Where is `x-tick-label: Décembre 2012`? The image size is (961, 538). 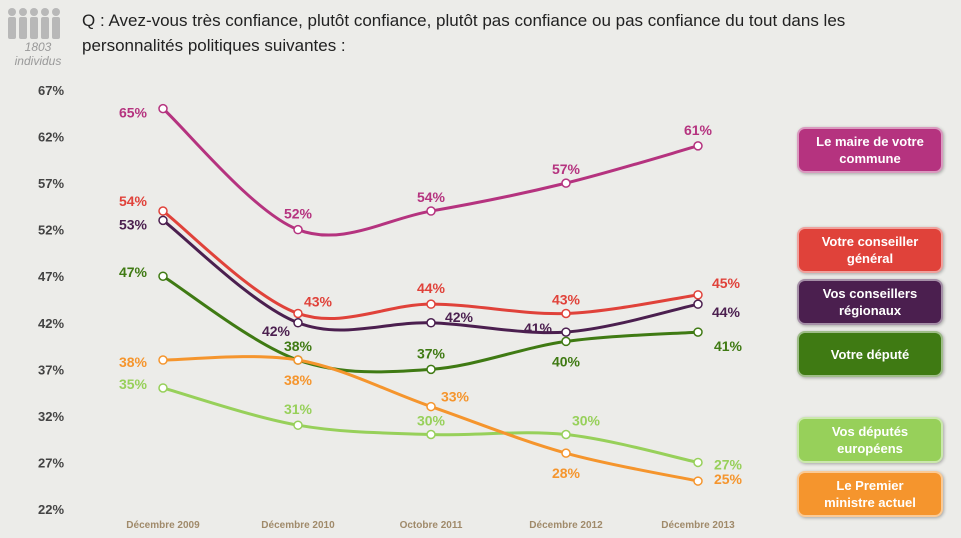 x-tick-label: Décembre 2012 is located at coordinates (566, 525).